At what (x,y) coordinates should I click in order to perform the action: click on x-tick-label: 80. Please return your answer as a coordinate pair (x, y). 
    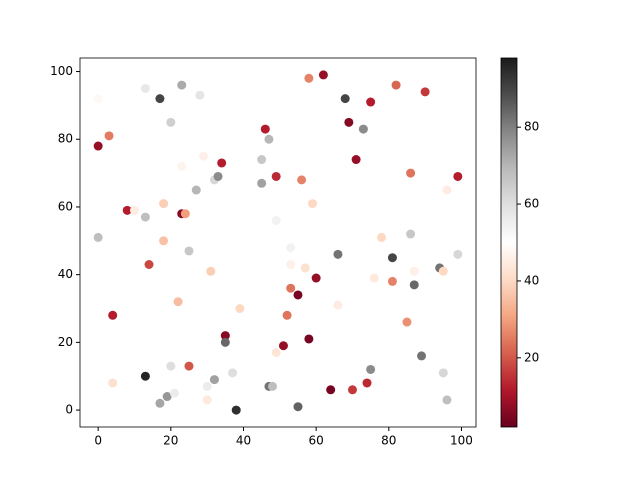
    Looking at the image, I should click on (388, 441).